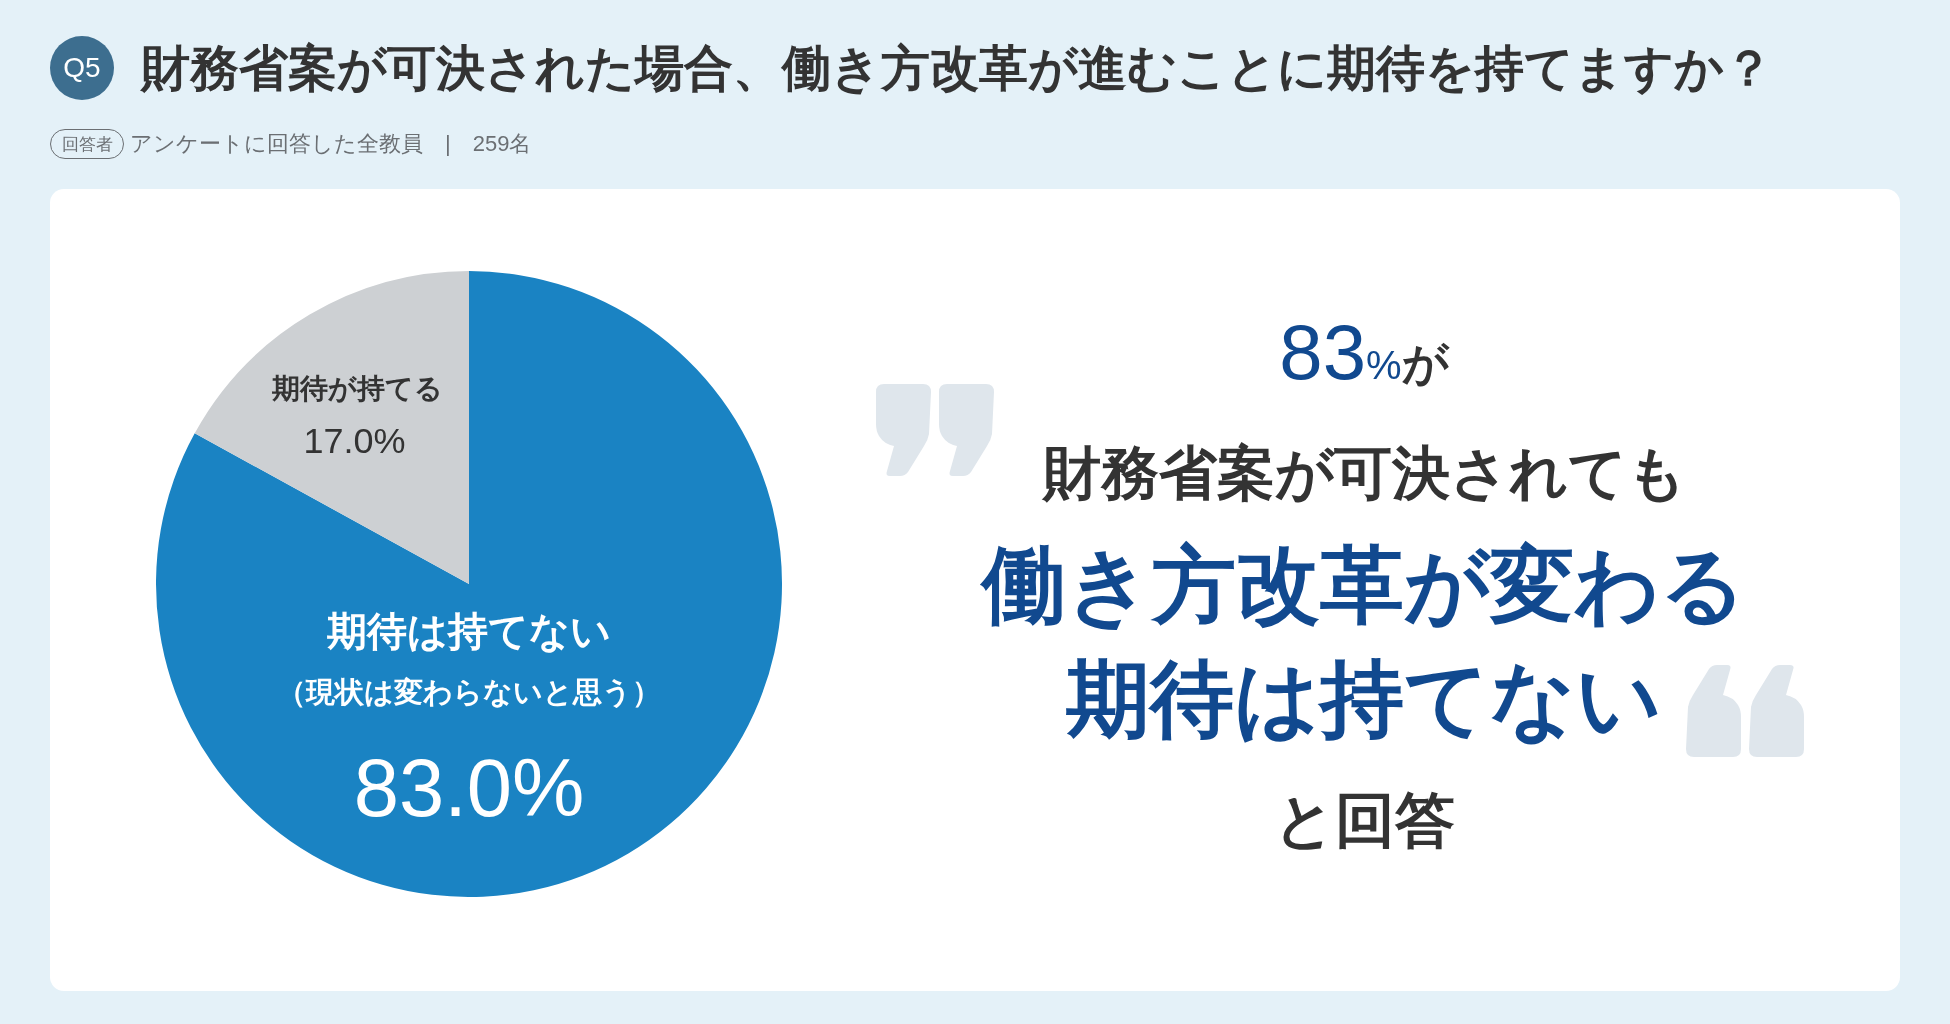 This screenshot has width=1950, height=1024. Describe the element at coordinates (357, 388) in the screenshot. I see `slice-label: 期待が持てる` at that location.